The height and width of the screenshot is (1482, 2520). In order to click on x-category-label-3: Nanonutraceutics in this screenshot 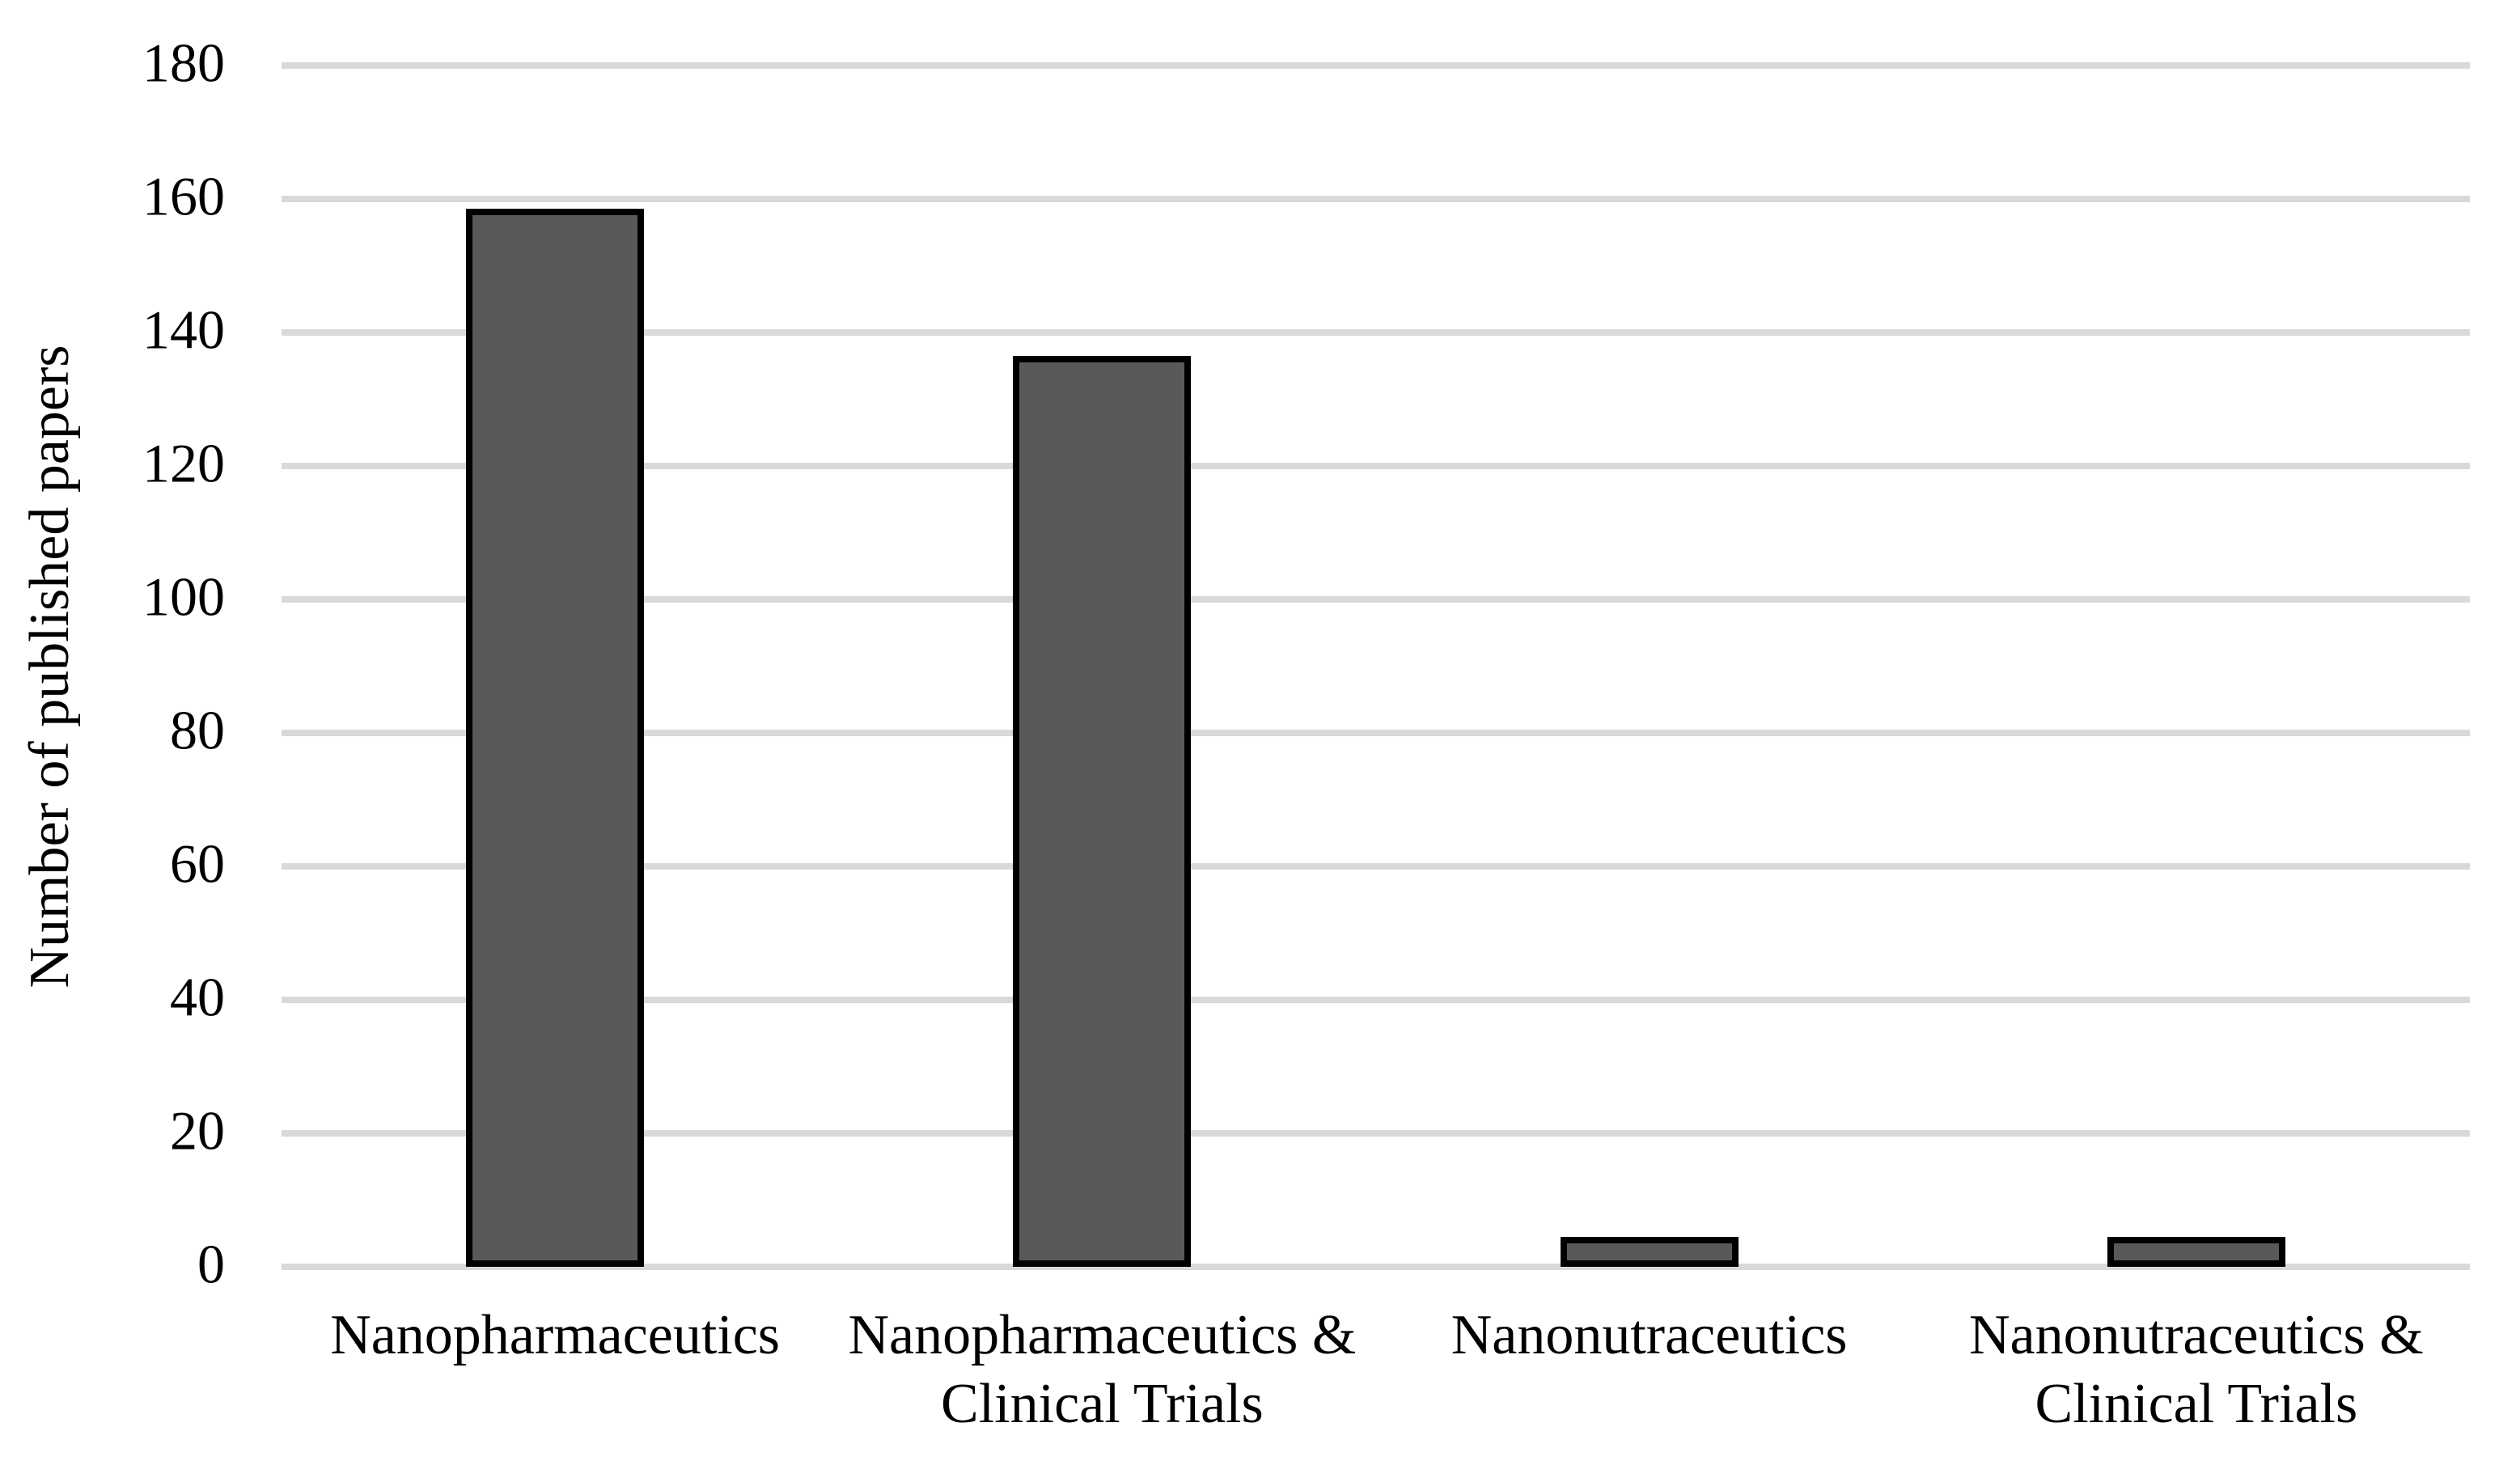, I will do `click(1649, 1335)`.